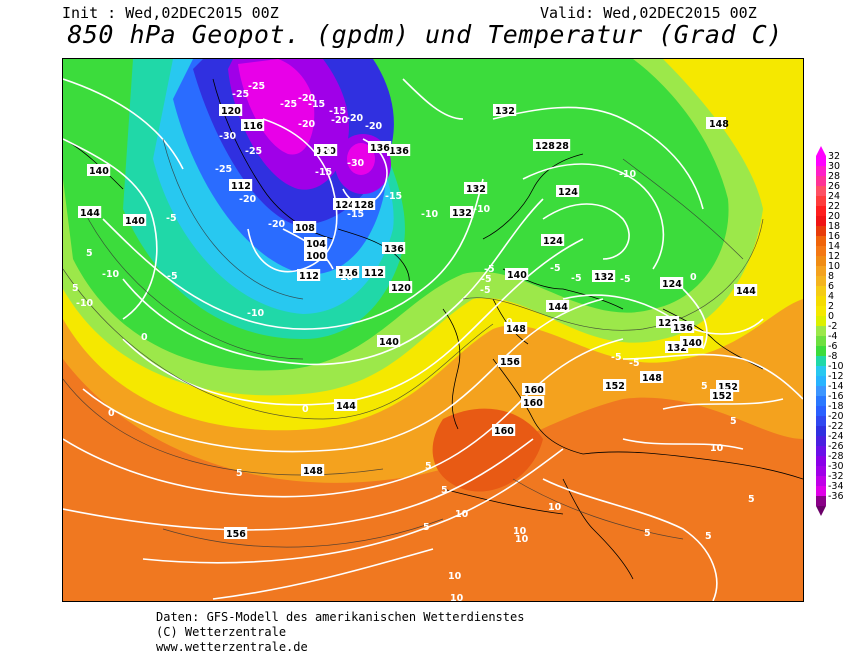 The image size is (850, 657). I want to click on geopotential-label: 160, so click(534, 389).